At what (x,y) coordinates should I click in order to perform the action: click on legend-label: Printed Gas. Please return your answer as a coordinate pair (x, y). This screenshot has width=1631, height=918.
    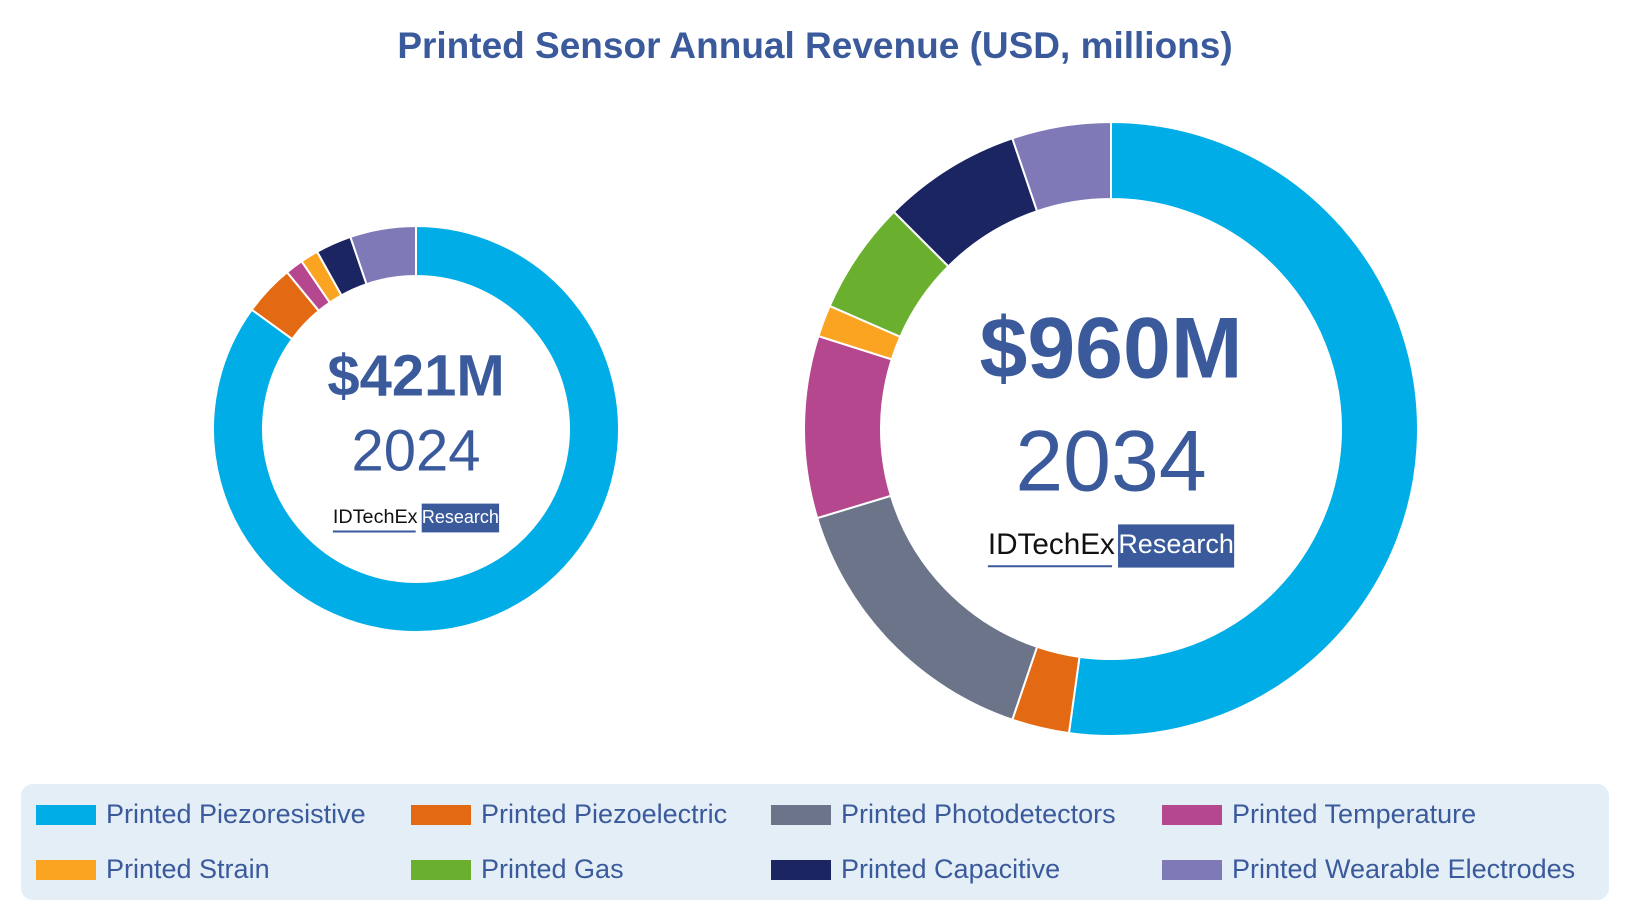
    Looking at the image, I should click on (552, 869).